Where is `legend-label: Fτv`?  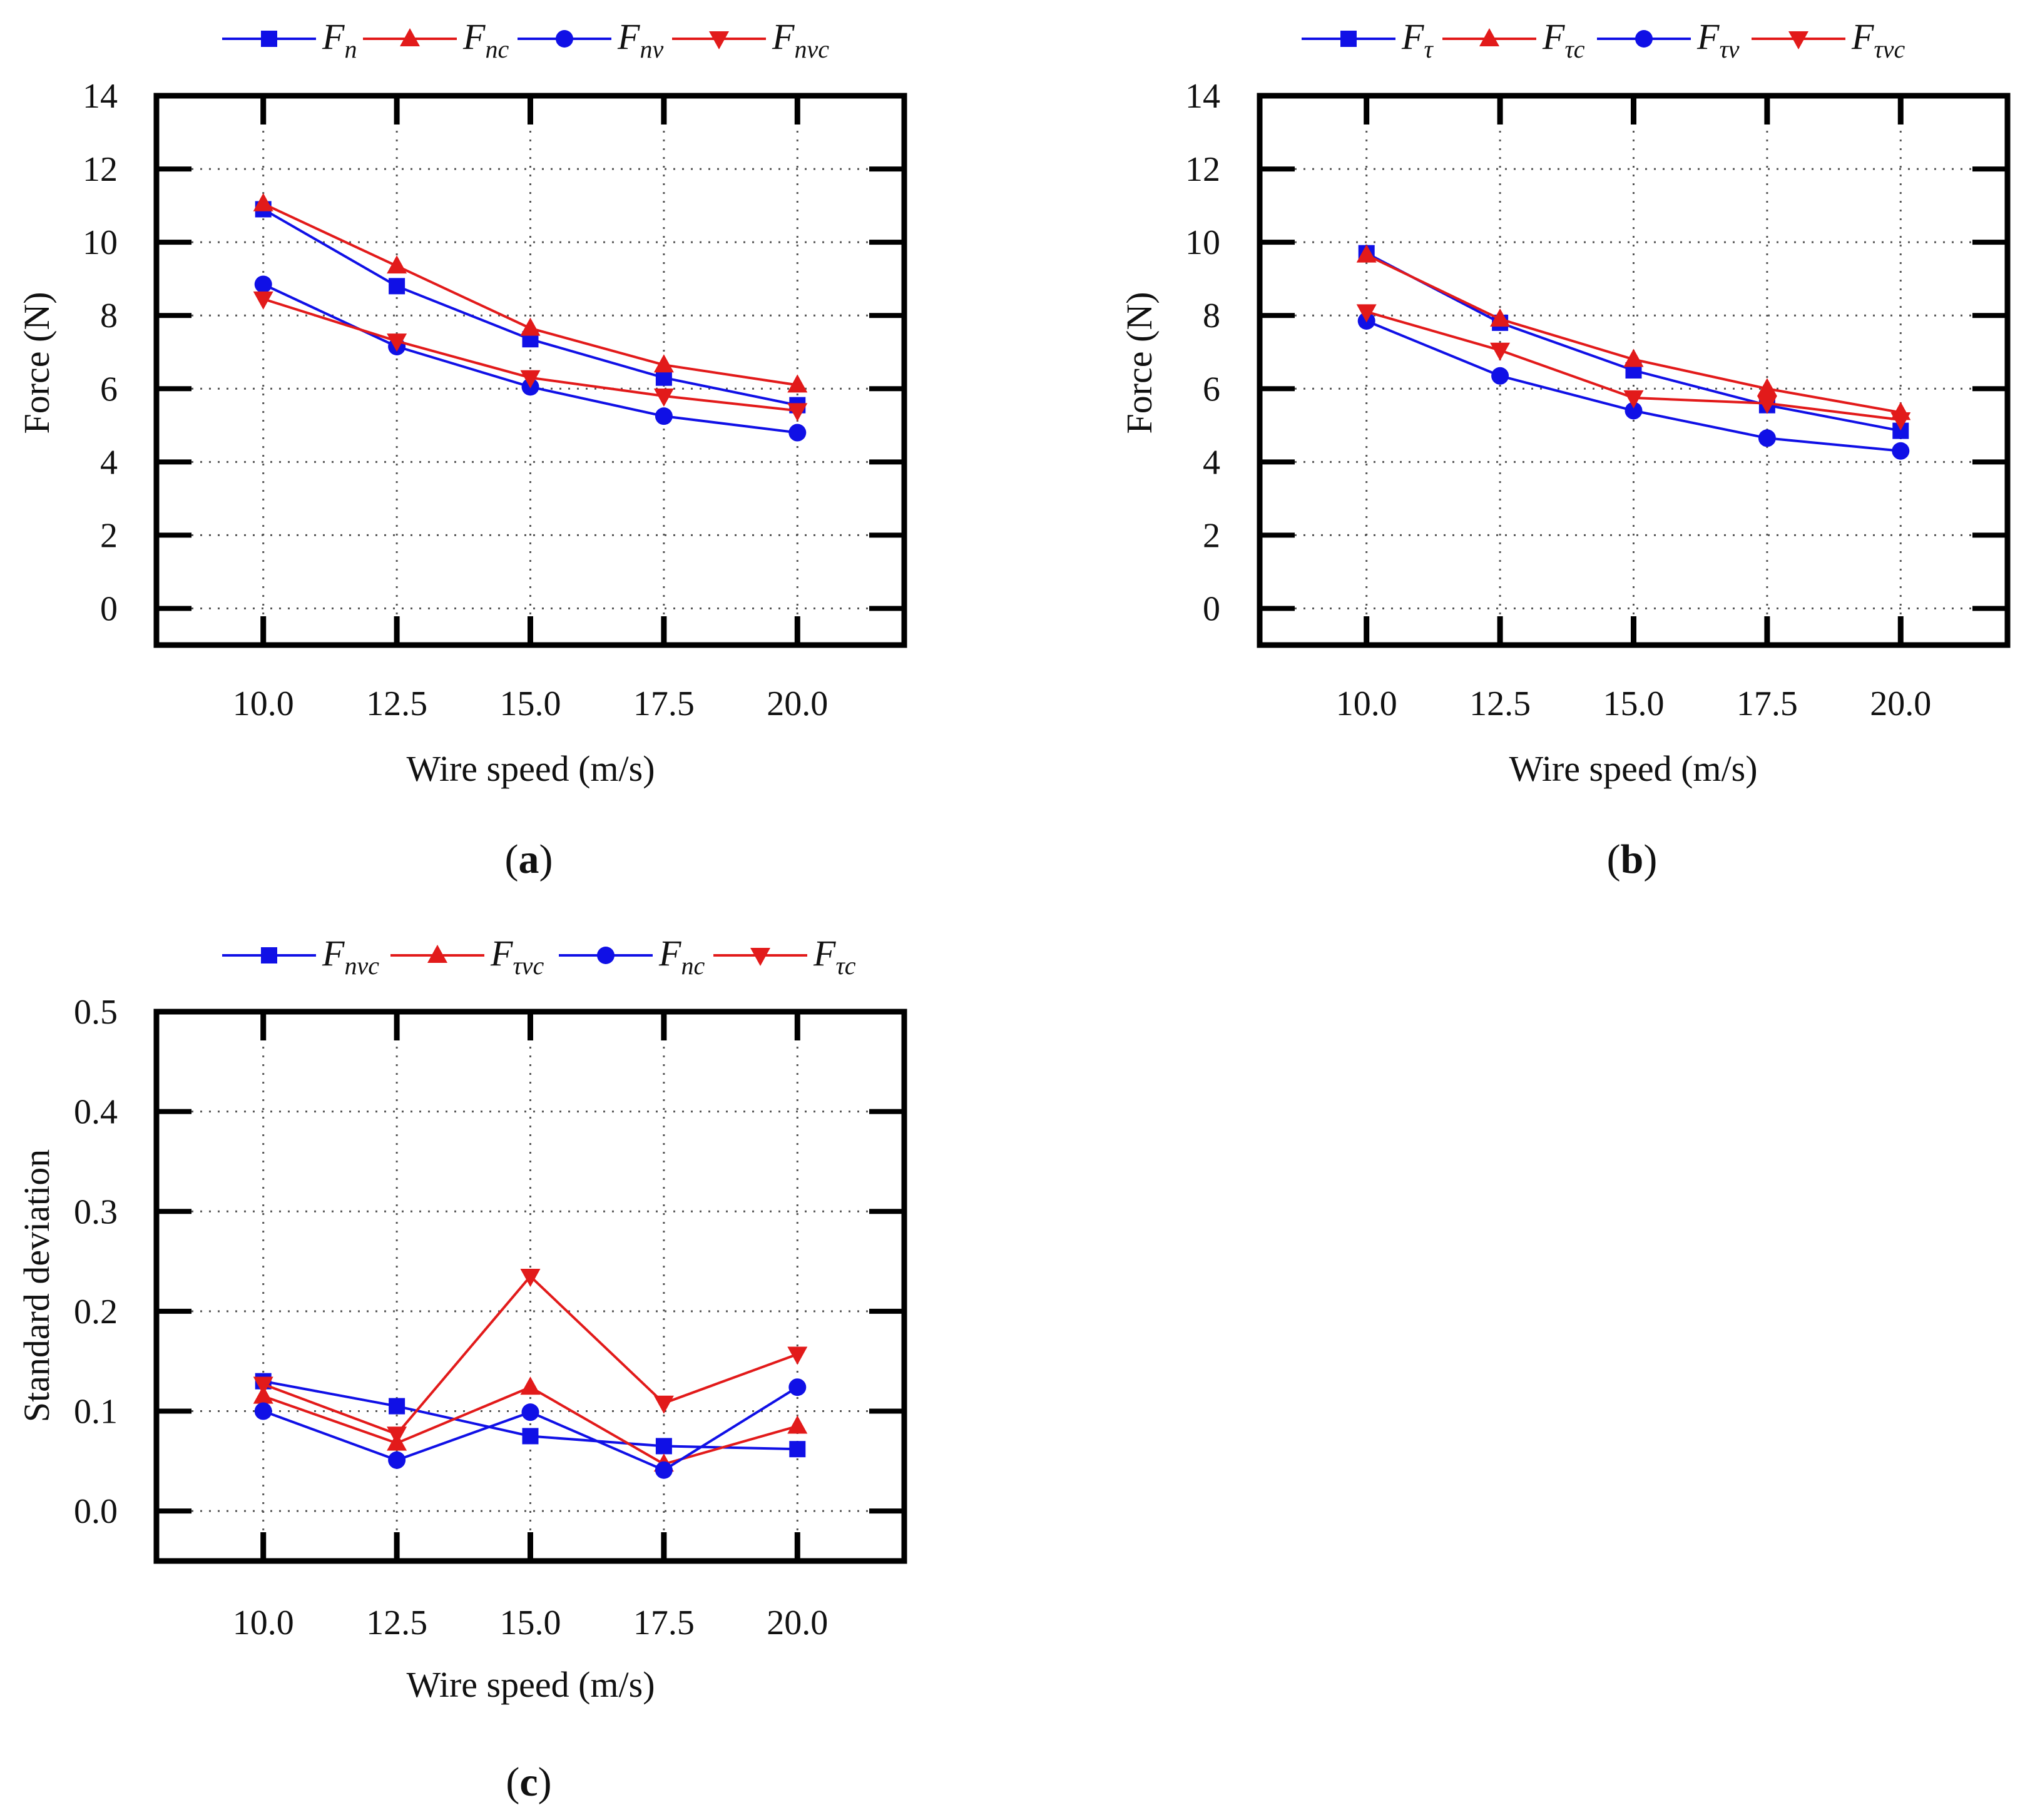 legend-label: Fτv is located at coordinates (1718, 39).